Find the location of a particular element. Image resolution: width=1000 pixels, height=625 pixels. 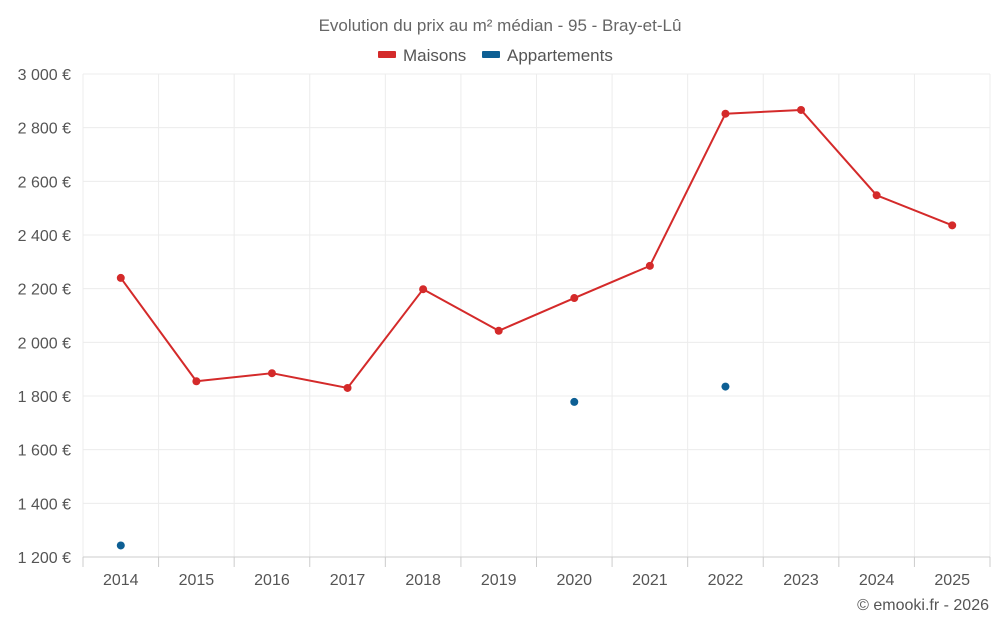

x-tick-label: 2025 is located at coordinates (952, 580).